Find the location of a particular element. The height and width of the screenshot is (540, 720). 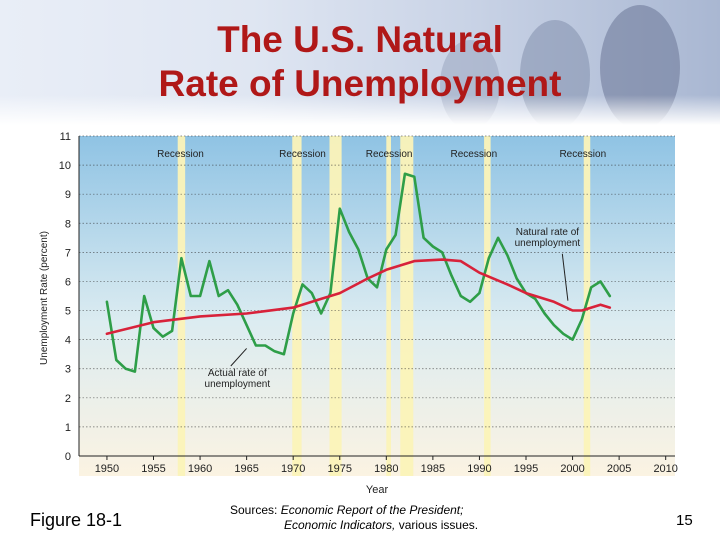

natural-rate-annotation-line1: Natural rate of is located at coordinates (548, 232).